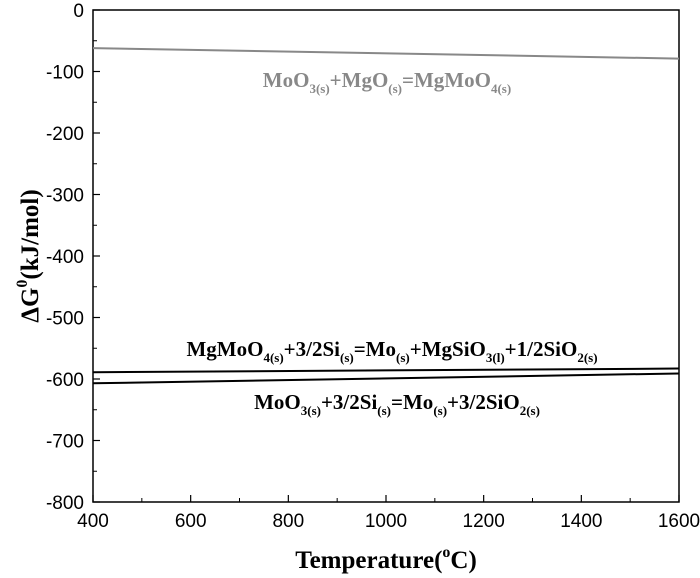 Image resolution: width=700 pixels, height=578 pixels. What do you see at coordinates (65, 503) in the screenshot?
I see `y-tick-label: -800` at bounding box center [65, 503].